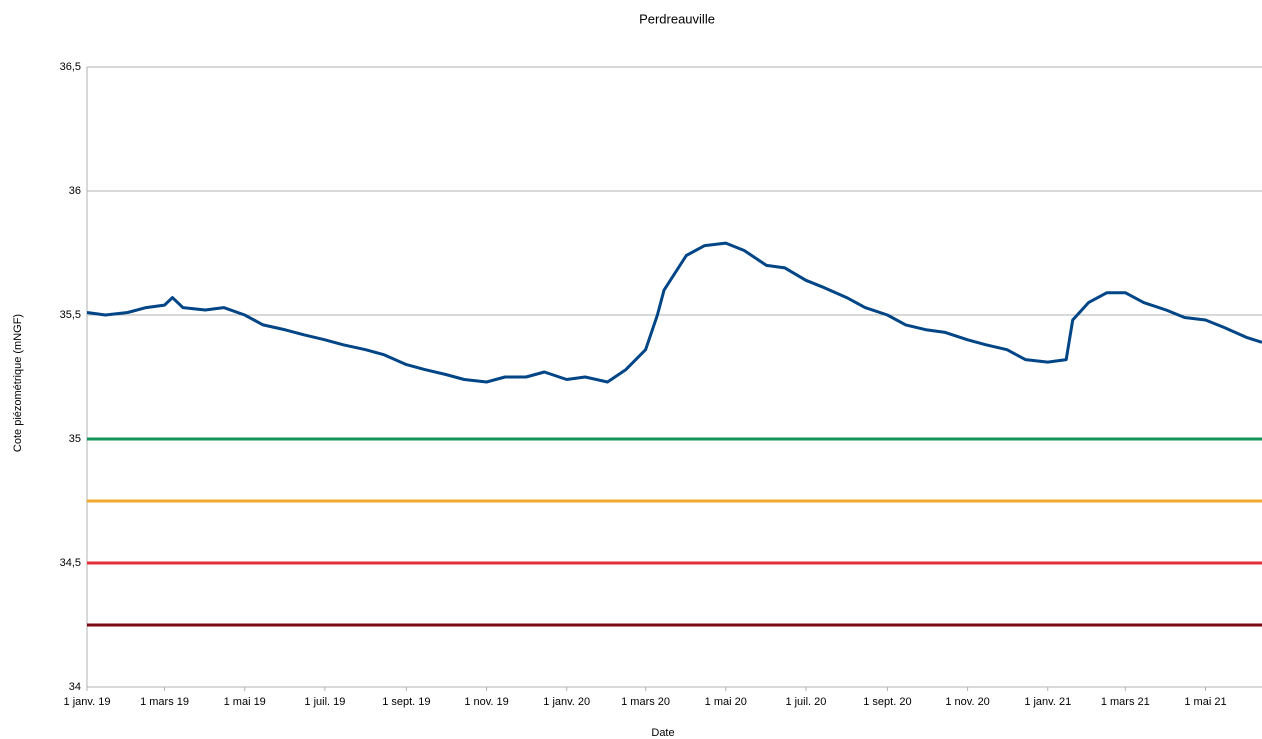 Image resolution: width=1262 pixels, height=739 pixels. Describe the element at coordinates (967, 702) in the screenshot. I see `x-tick-label: 1 nov. 20` at that location.